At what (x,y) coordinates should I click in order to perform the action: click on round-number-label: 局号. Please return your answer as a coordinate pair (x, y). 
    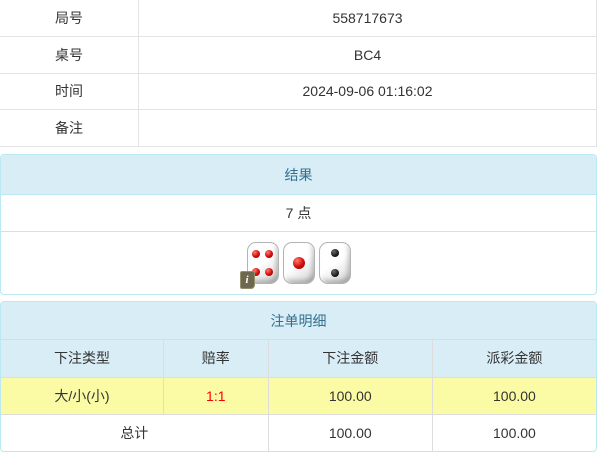
    Looking at the image, I should click on (69, 18).